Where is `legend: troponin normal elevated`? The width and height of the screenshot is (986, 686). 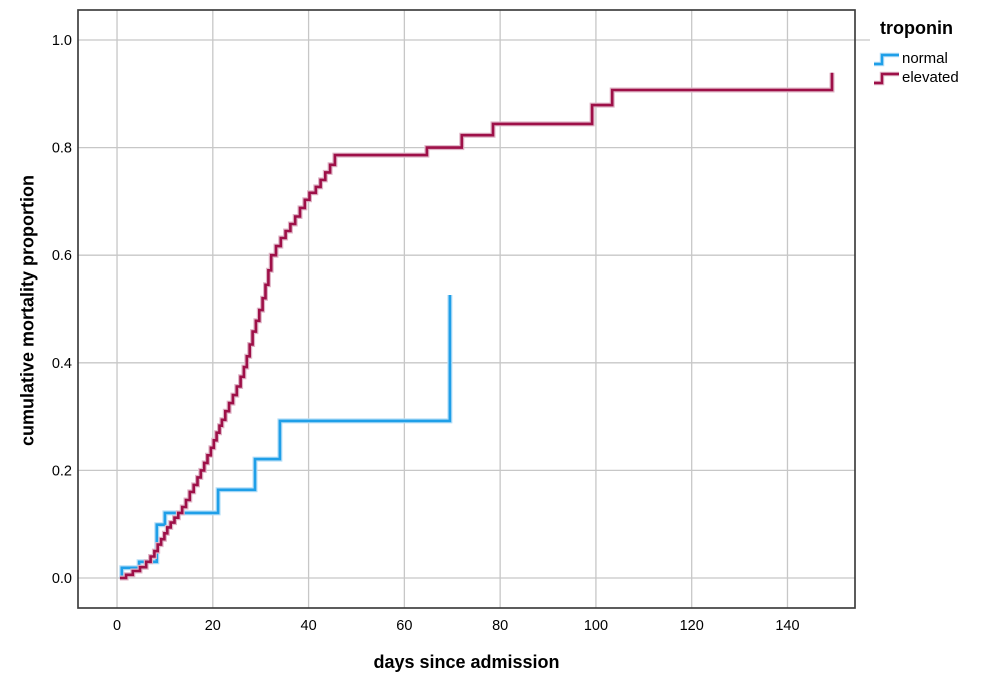
legend: troponin normal elevated is located at coordinates (928, 52).